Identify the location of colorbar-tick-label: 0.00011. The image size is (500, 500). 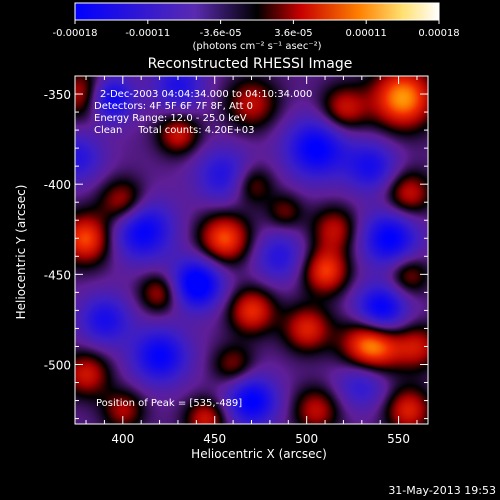
(366, 33).